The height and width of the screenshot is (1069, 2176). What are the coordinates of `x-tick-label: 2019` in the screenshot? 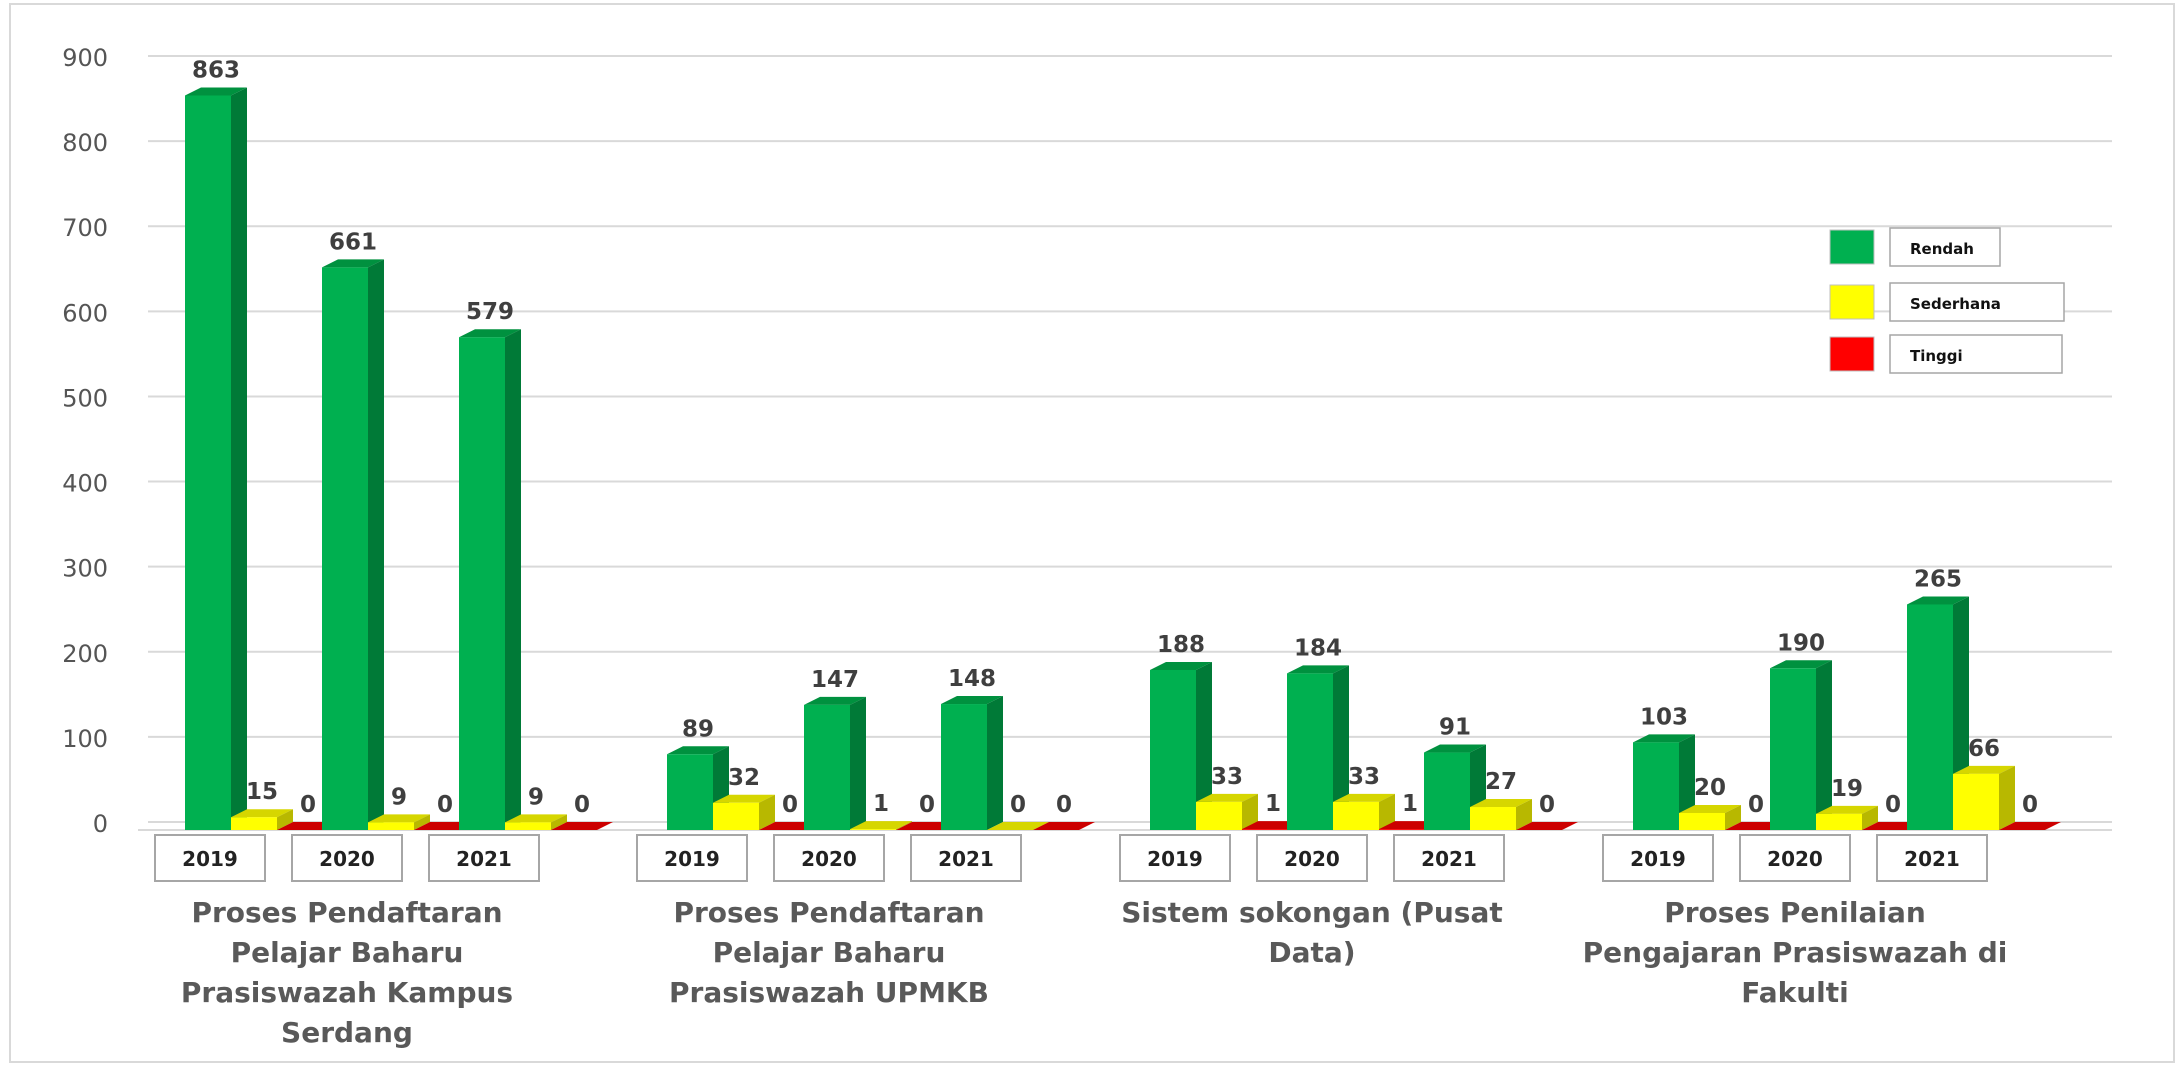 It's located at (210, 859).